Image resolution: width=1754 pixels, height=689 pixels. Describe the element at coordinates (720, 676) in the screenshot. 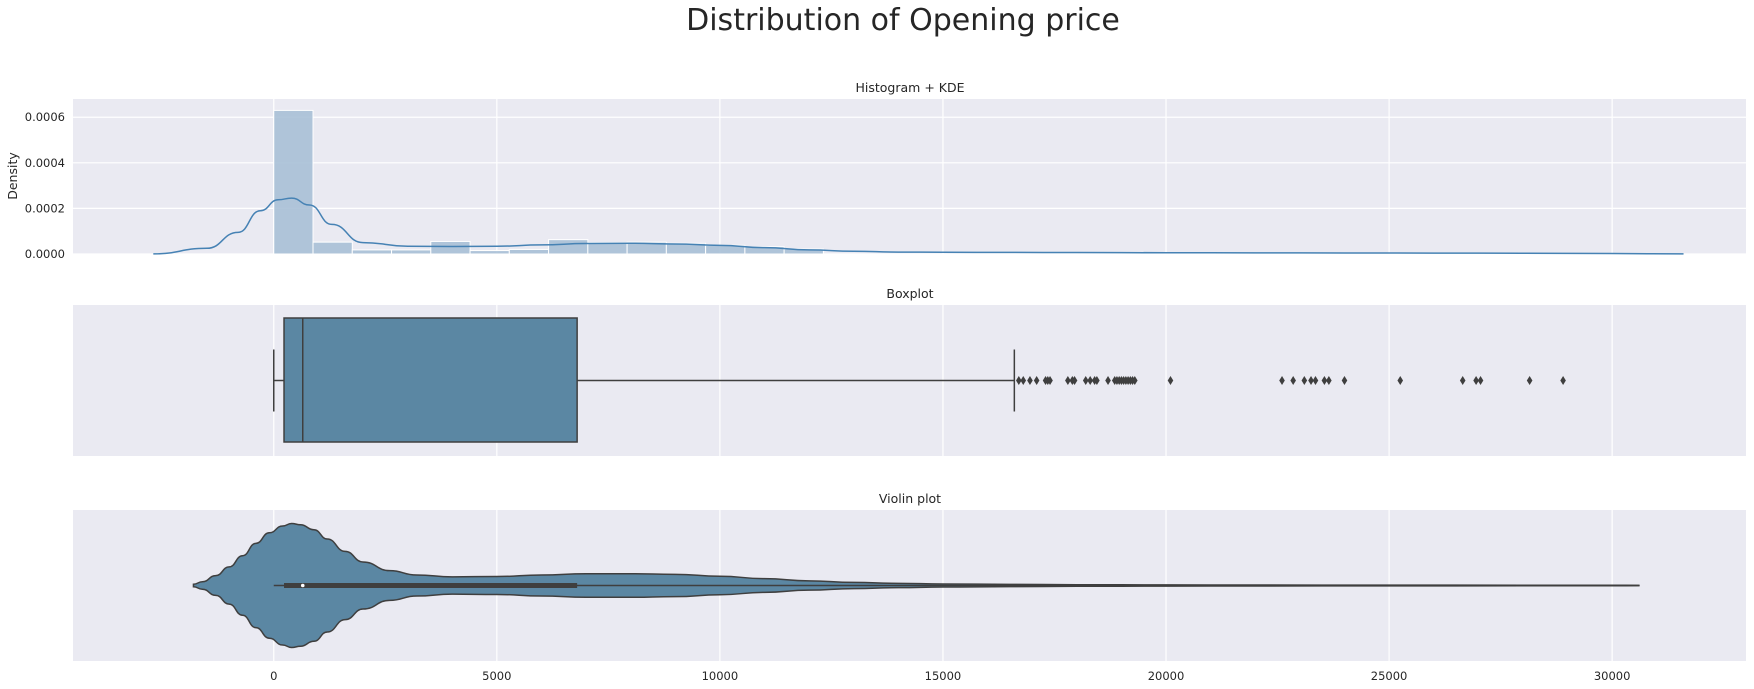

I see `x-tick-label: 10000` at that location.